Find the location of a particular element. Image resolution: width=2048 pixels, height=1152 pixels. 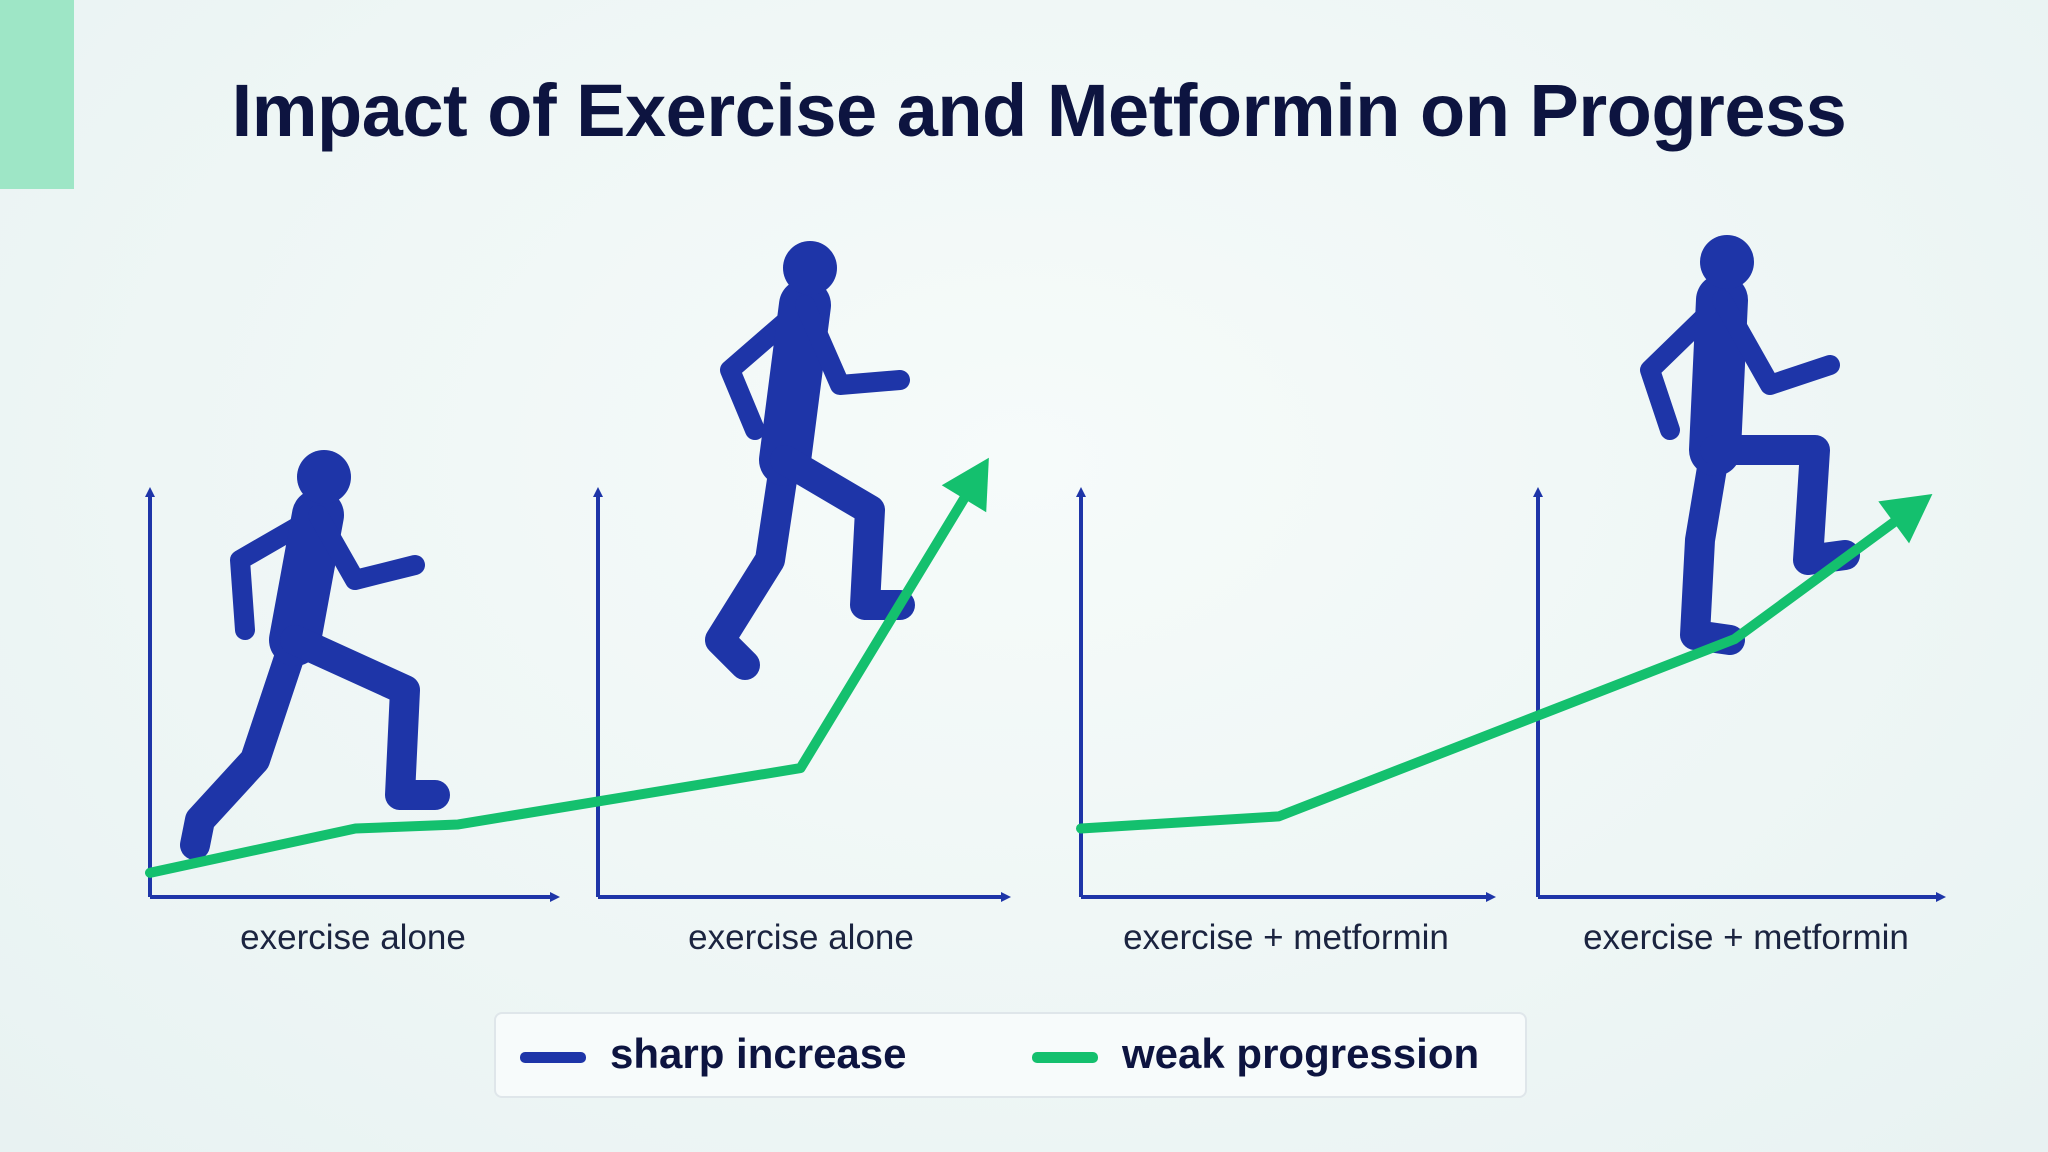

legend-label-sharp-increase: sharp increase is located at coordinates (758, 1053).